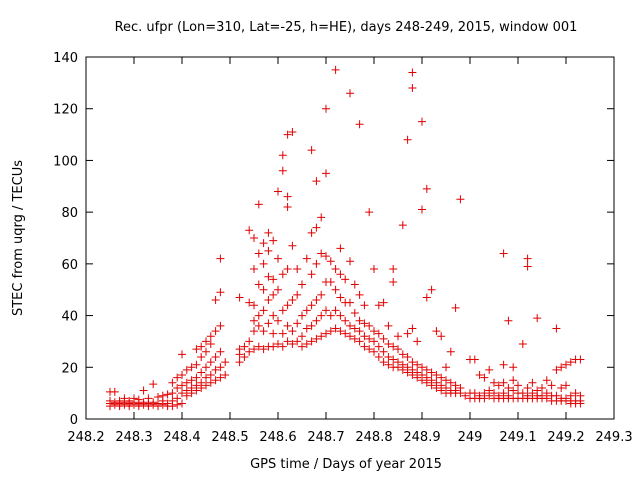 This screenshot has width=640, height=480. Describe the element at coordinates (65, 58) in the screenshot. I see `y-tick-label: 140` at that location.